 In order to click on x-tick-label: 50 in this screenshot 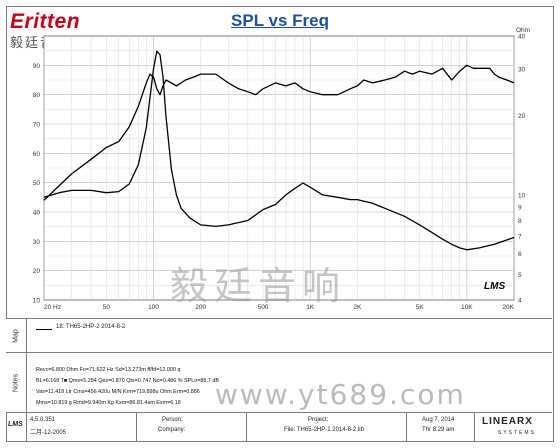, I will do `click(107, 307)`.